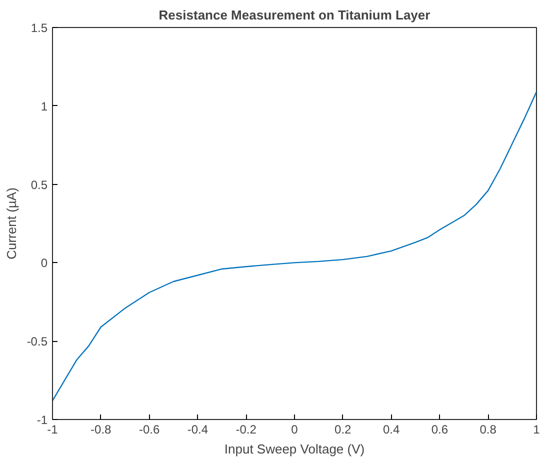 This screenshot has height=459, width=544. I want to click on x-tick-label: 0, so click(294, 429).